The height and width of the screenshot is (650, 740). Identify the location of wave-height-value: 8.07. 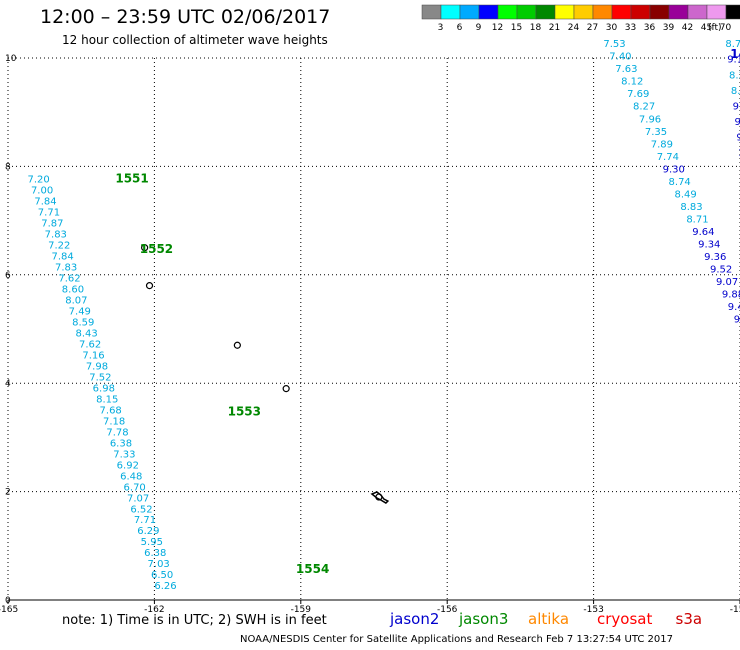
(76, 301).